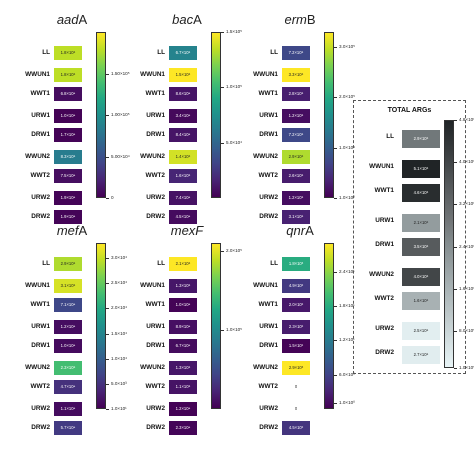 The width and height of the screenshot is (474, 458). I want to click on heat-cell: 2.1×10⁶, so click(183, 264).